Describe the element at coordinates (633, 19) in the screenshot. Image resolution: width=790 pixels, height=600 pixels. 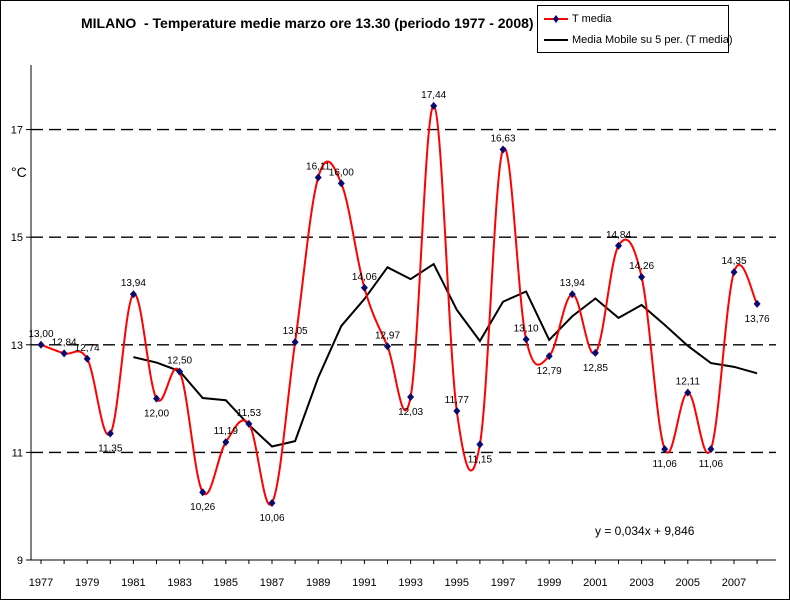
I see `legend-item-t-media: T media` at that location.